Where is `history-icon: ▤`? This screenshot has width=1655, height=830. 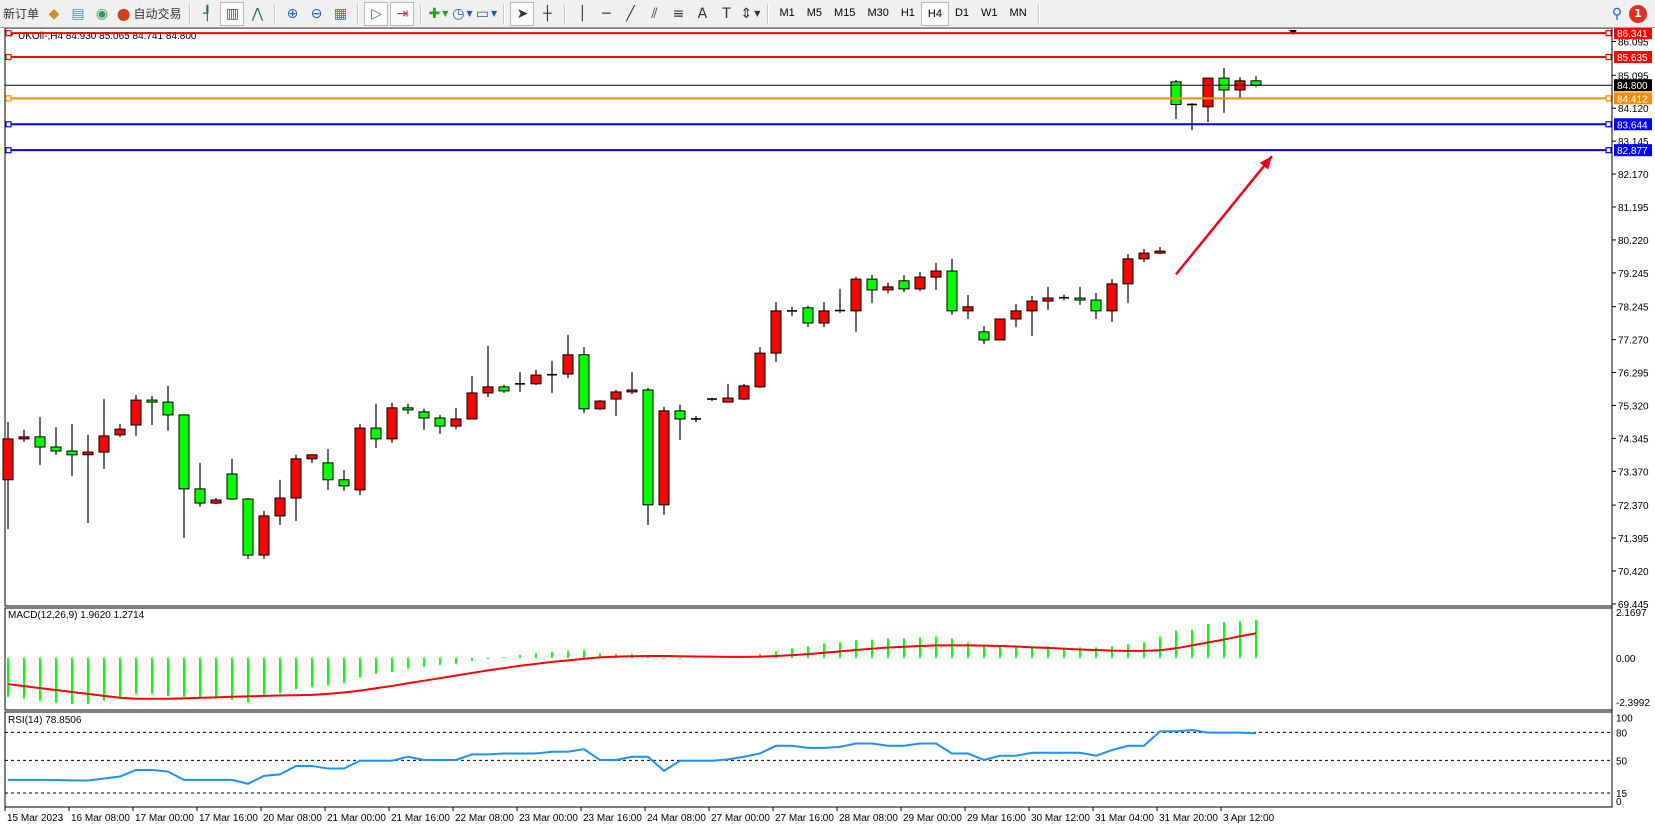
history-icon: ▤ is located at coordinates (78, 13).